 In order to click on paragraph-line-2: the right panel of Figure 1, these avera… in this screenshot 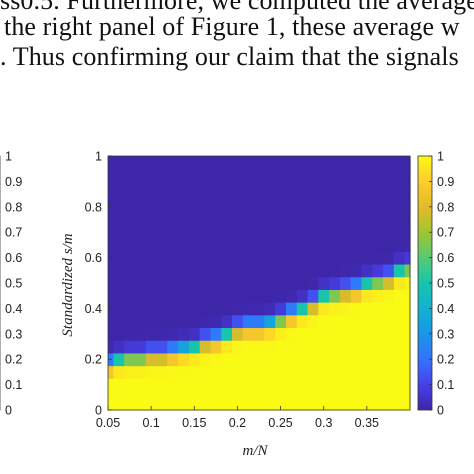, I will do `click(232, 26)`.